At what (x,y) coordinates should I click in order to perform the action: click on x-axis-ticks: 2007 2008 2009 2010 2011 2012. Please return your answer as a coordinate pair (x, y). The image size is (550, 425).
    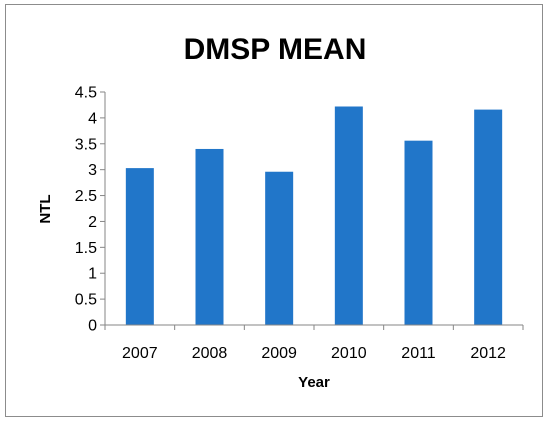
    Looking at the image, I should click on (314, 343).